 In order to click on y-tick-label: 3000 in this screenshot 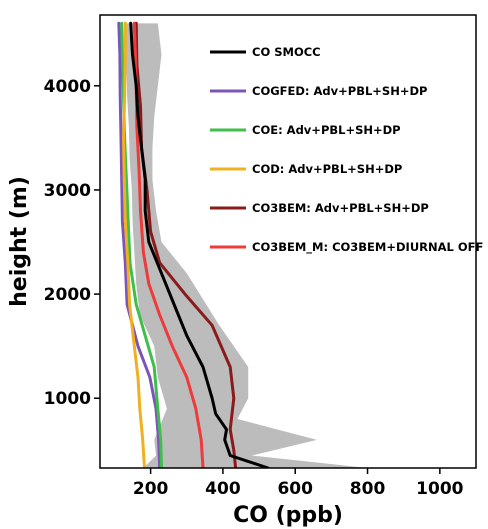, I will do `click(67, 191)`.